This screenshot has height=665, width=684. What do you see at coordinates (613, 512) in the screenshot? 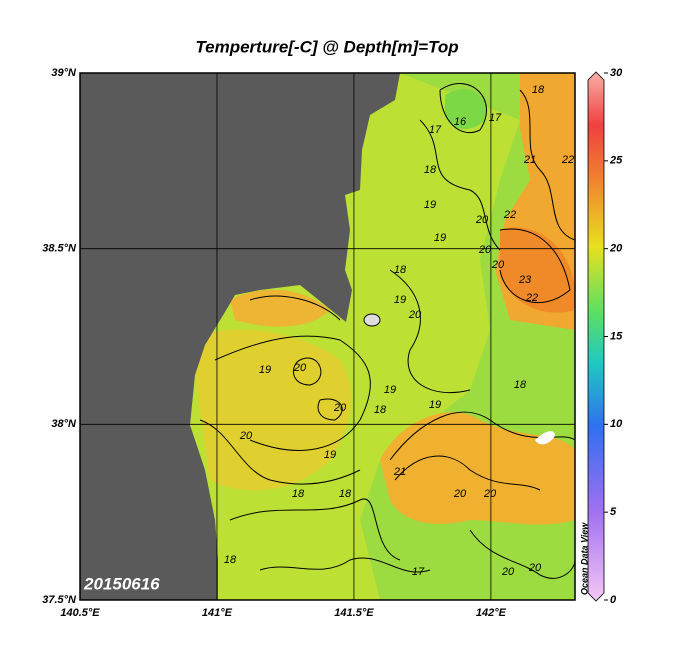
I see `colorbar-tick-label: 5` at bounding box center [613, 512].